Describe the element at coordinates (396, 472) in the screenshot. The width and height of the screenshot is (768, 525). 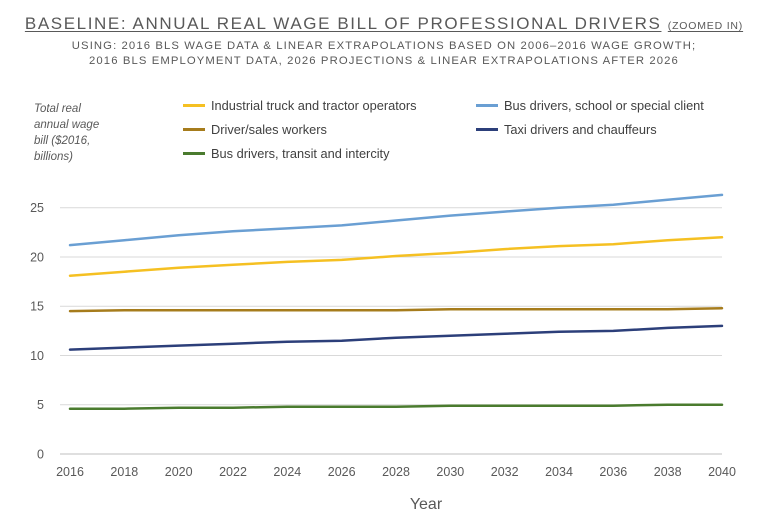
I see `x-tick-label: 2028` at that location.